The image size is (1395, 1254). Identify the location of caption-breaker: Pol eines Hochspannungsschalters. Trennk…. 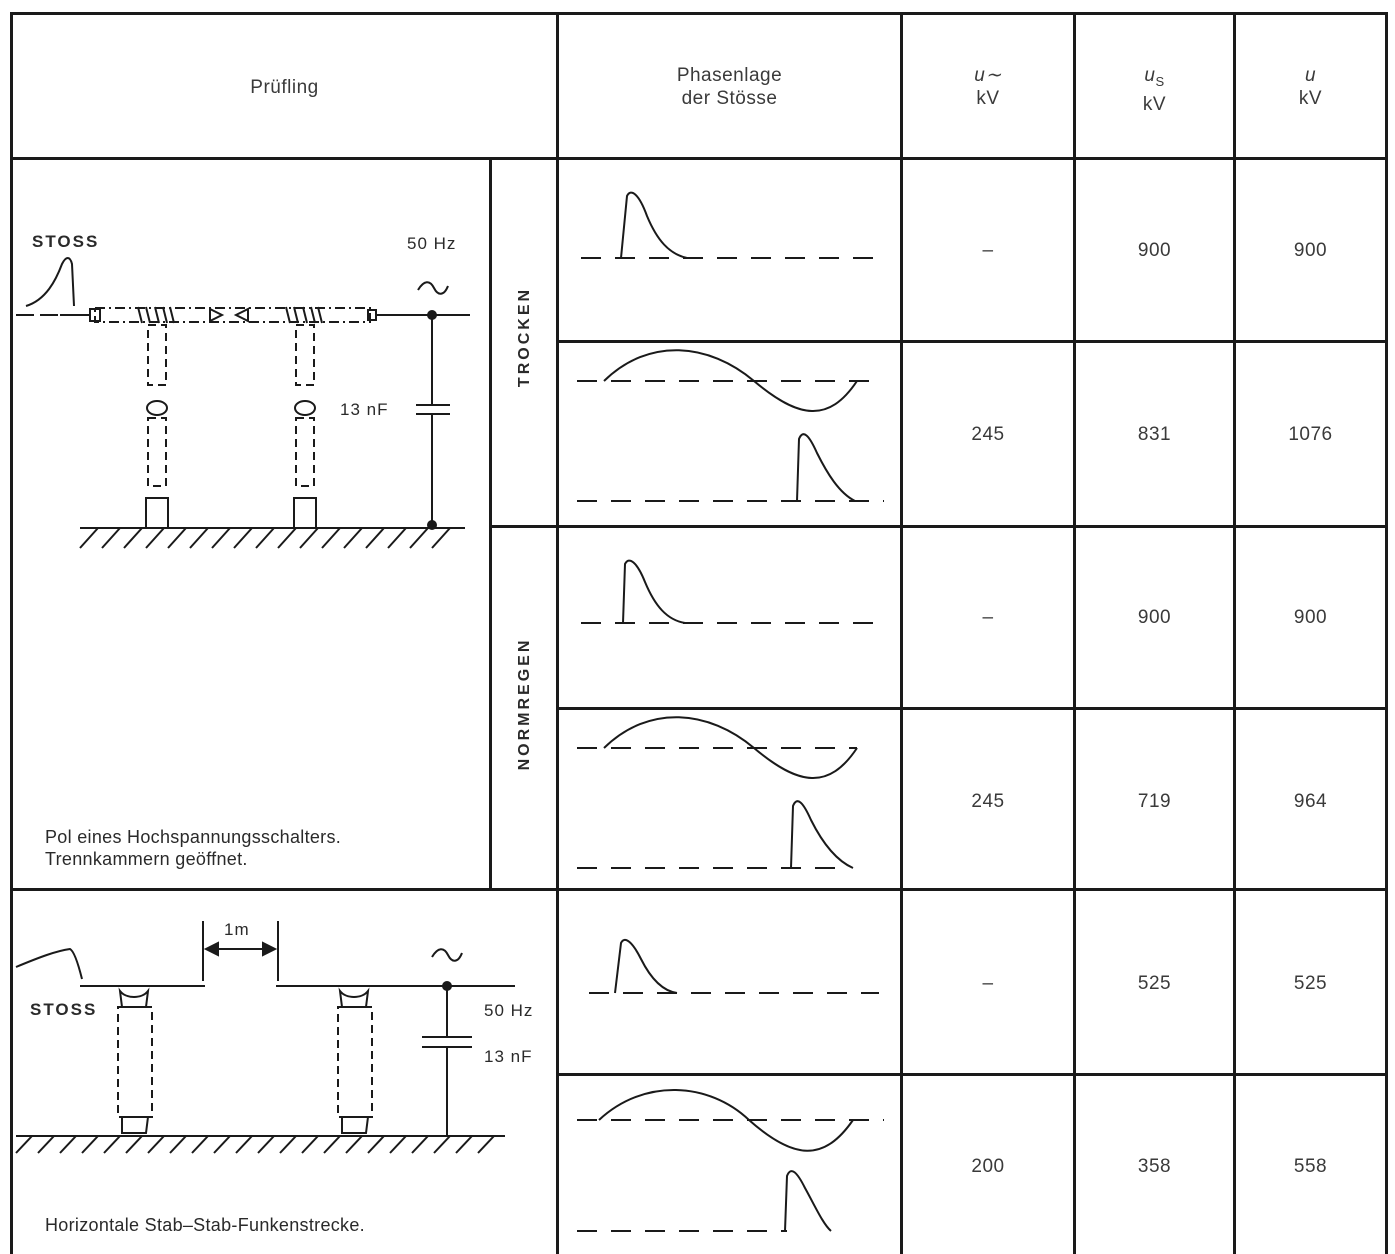
(193, 848).